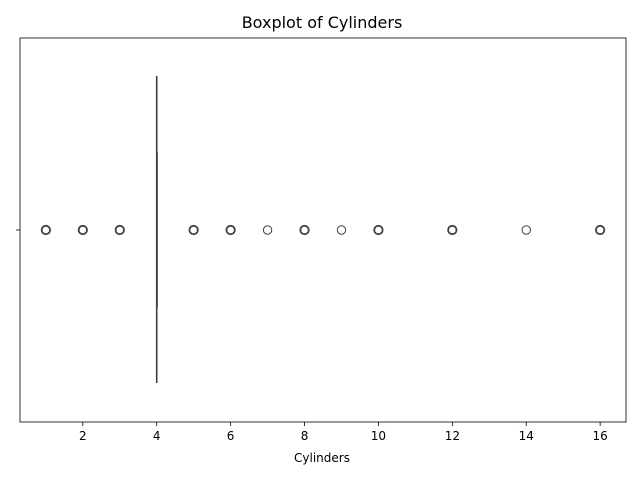 The height and width of the screenshot is (480, 640). Describe the element at coordinates (378, 436) in the screenshot. I see `x-tick-label: 10` at that location.